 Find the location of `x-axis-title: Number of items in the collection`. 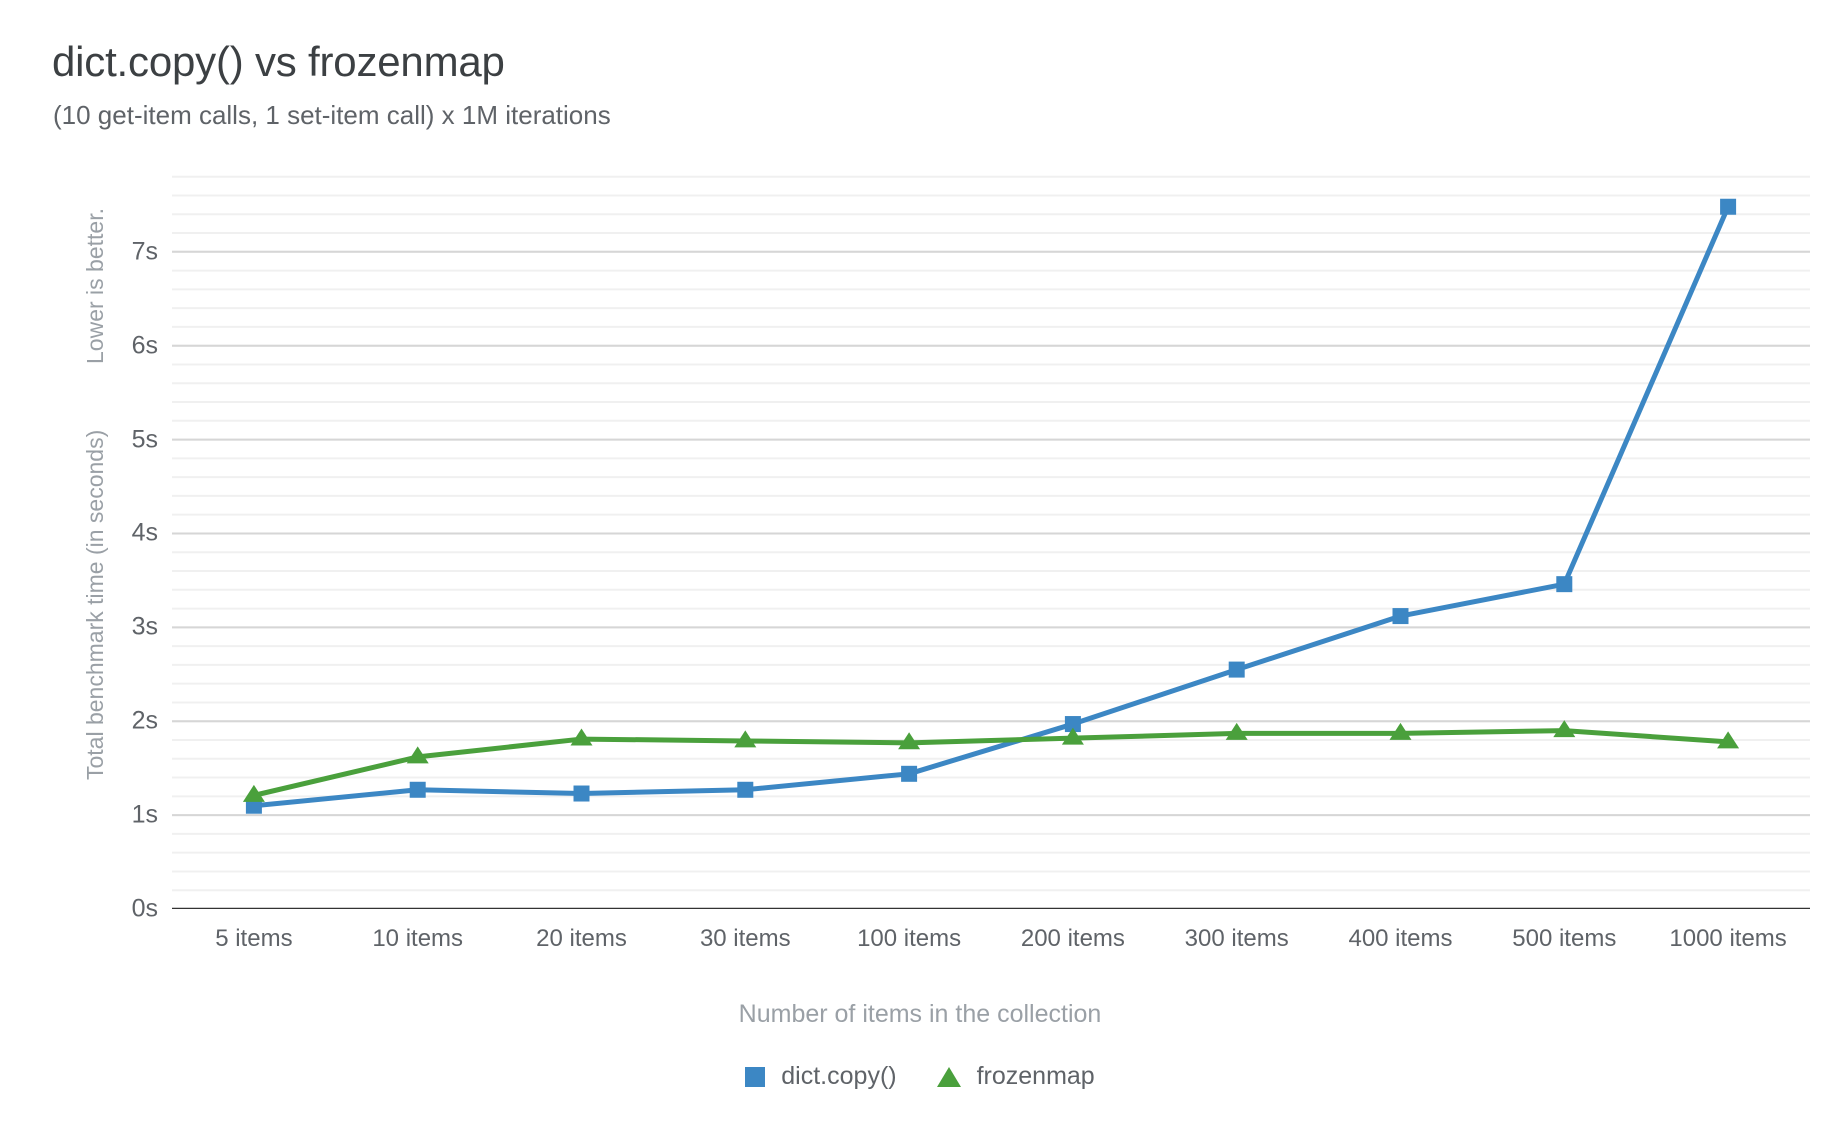

x-axis-title: Number of items in the collection is located at coordinates (920, 1014).